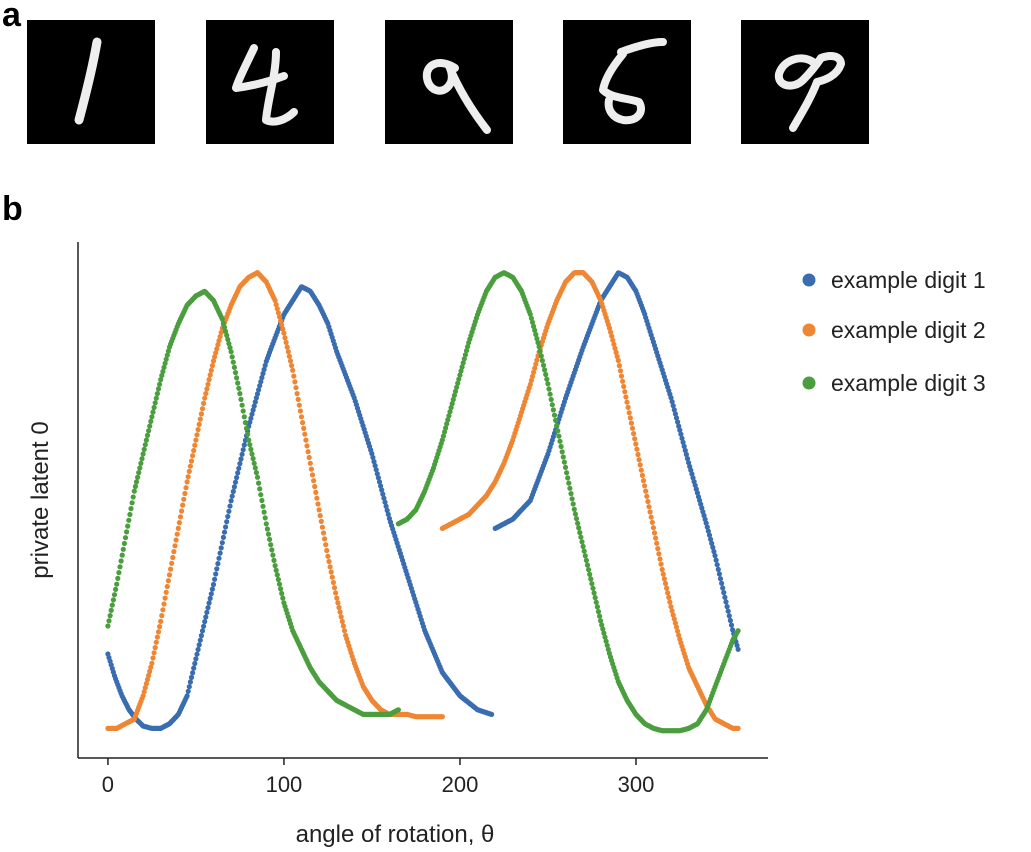 This screenshot has height=852, width=1031. I want to click on x-tick-label: 100, so click(284, 784).